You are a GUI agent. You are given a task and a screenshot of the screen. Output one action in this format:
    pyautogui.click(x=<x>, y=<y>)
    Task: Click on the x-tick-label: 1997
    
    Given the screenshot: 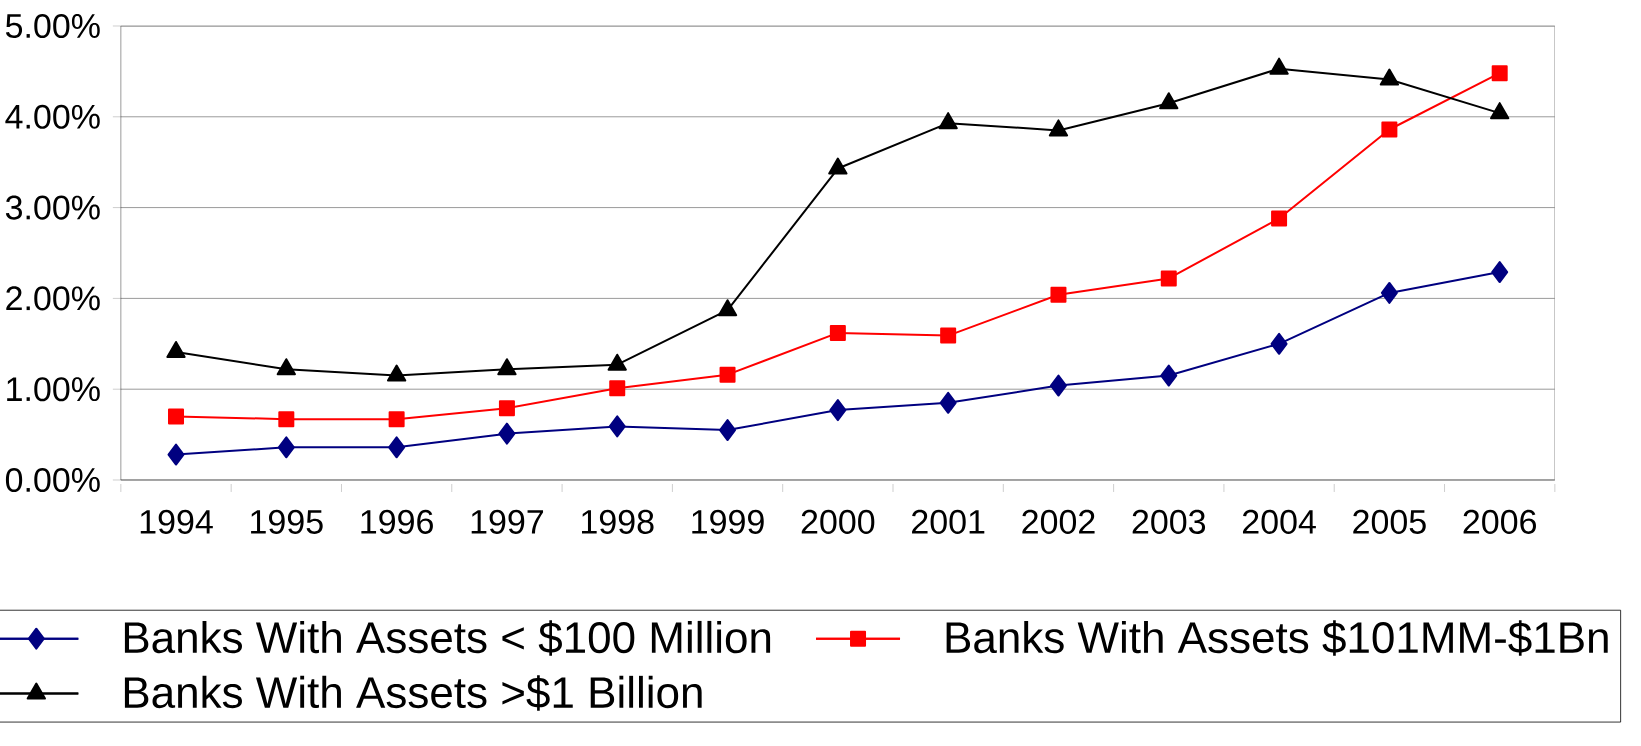 What is the action you would take?
    pyautogui.click(x=507, y=521)
    